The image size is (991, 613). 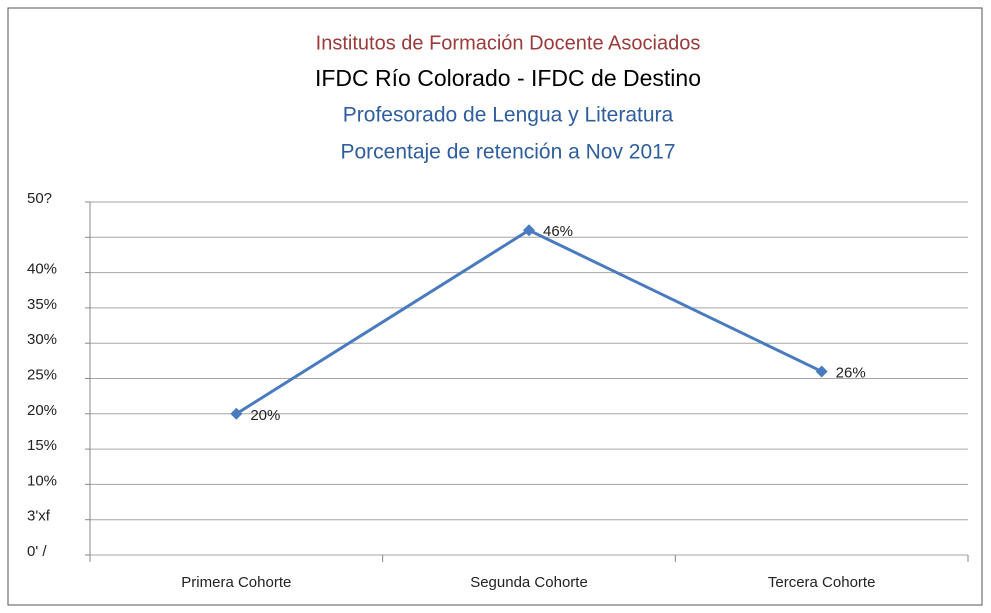 What do you see at coordinates (507, 152) in the screenshot?
I see `chart-subtitle: Porcentaje de retención a Nov 2017` at bounding box center [507, 152].